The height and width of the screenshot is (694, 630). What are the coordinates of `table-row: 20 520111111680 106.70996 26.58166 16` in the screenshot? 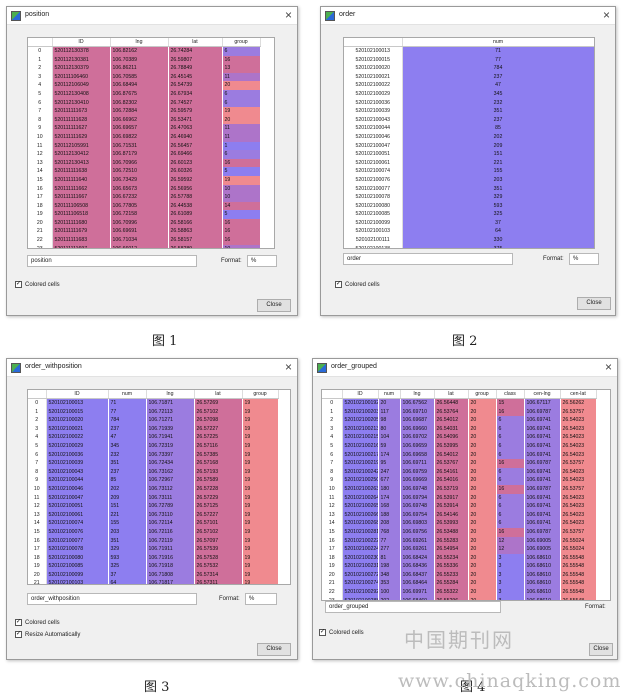 It's located at (144, 223).